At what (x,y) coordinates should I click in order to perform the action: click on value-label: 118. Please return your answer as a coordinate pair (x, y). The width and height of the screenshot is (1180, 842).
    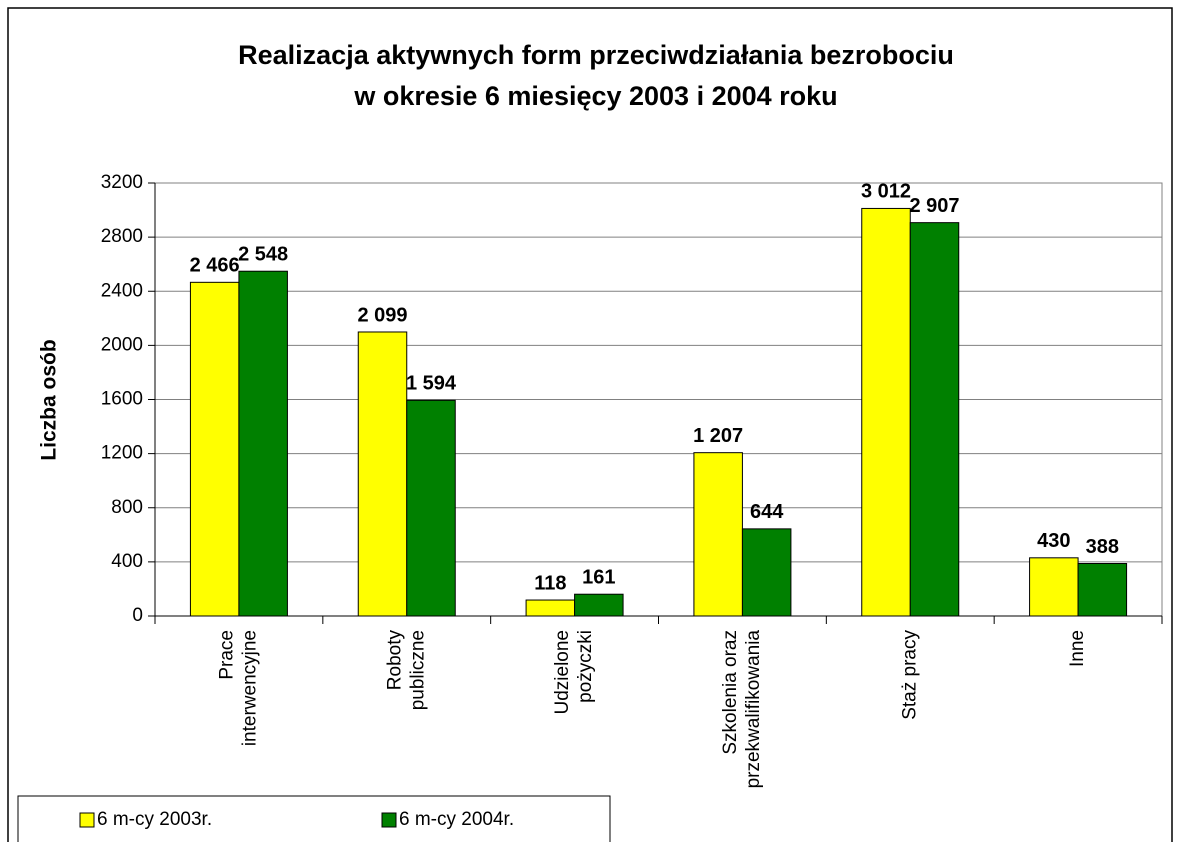
    Looking at the image, I should click on (550, 583).